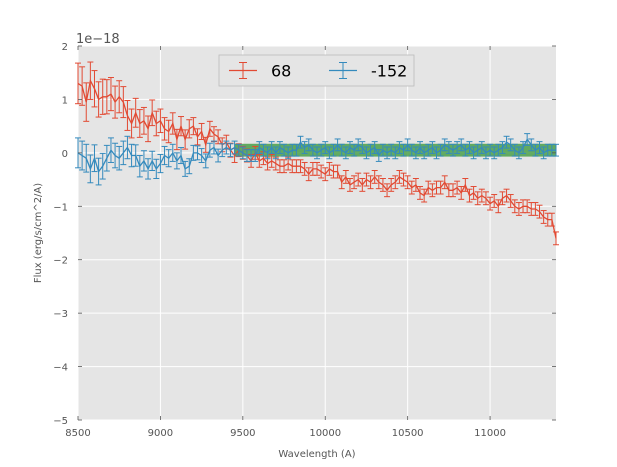 The width and height of the screenshot is (617, 467). What do you see at coordinates (60, 207) in the screenshot?
I see `y-tick-label: −1` at bounding box center [60, 207].